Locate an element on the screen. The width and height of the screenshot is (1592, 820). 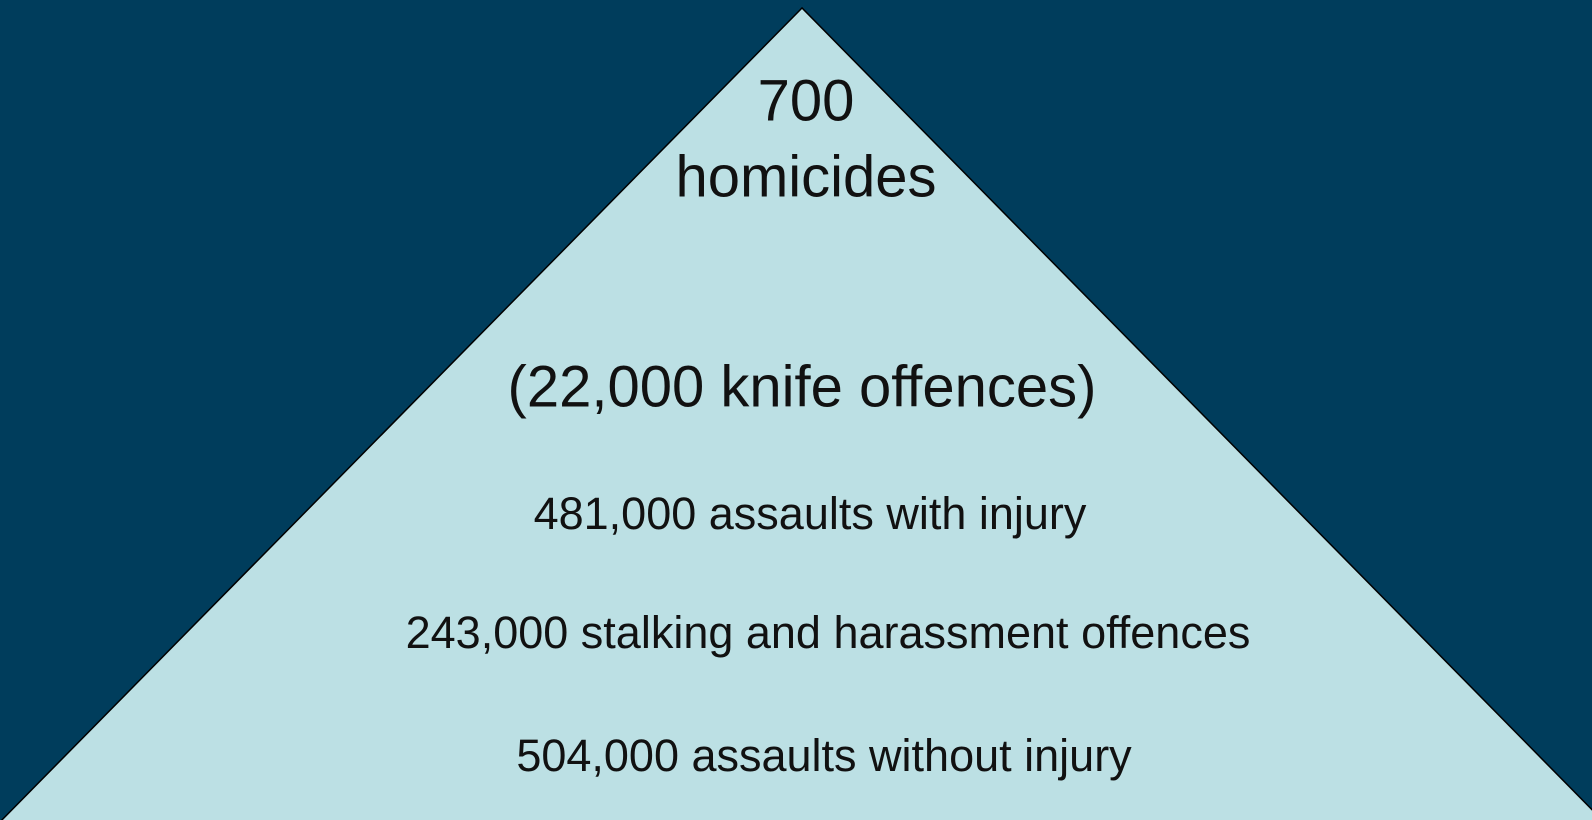
level-label: (22,000 knife offences) is located at coordinates (802, 386).